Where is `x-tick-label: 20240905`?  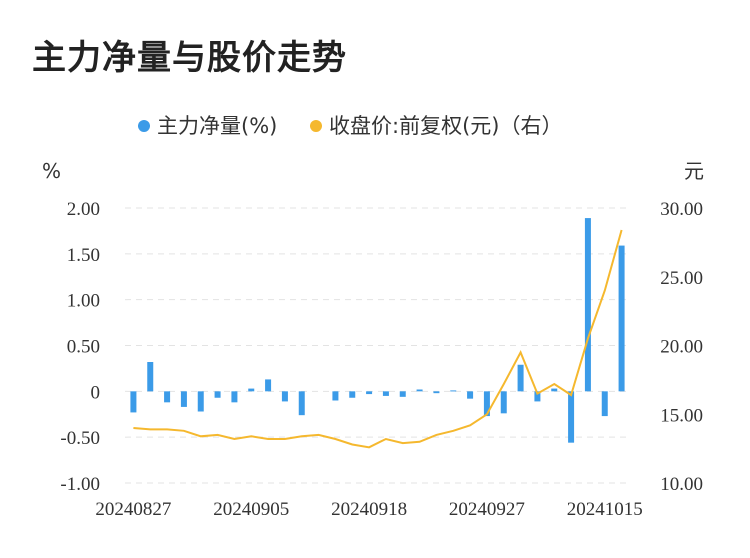 x-tick-label: 20240905 is located at coordinates (251, 509).